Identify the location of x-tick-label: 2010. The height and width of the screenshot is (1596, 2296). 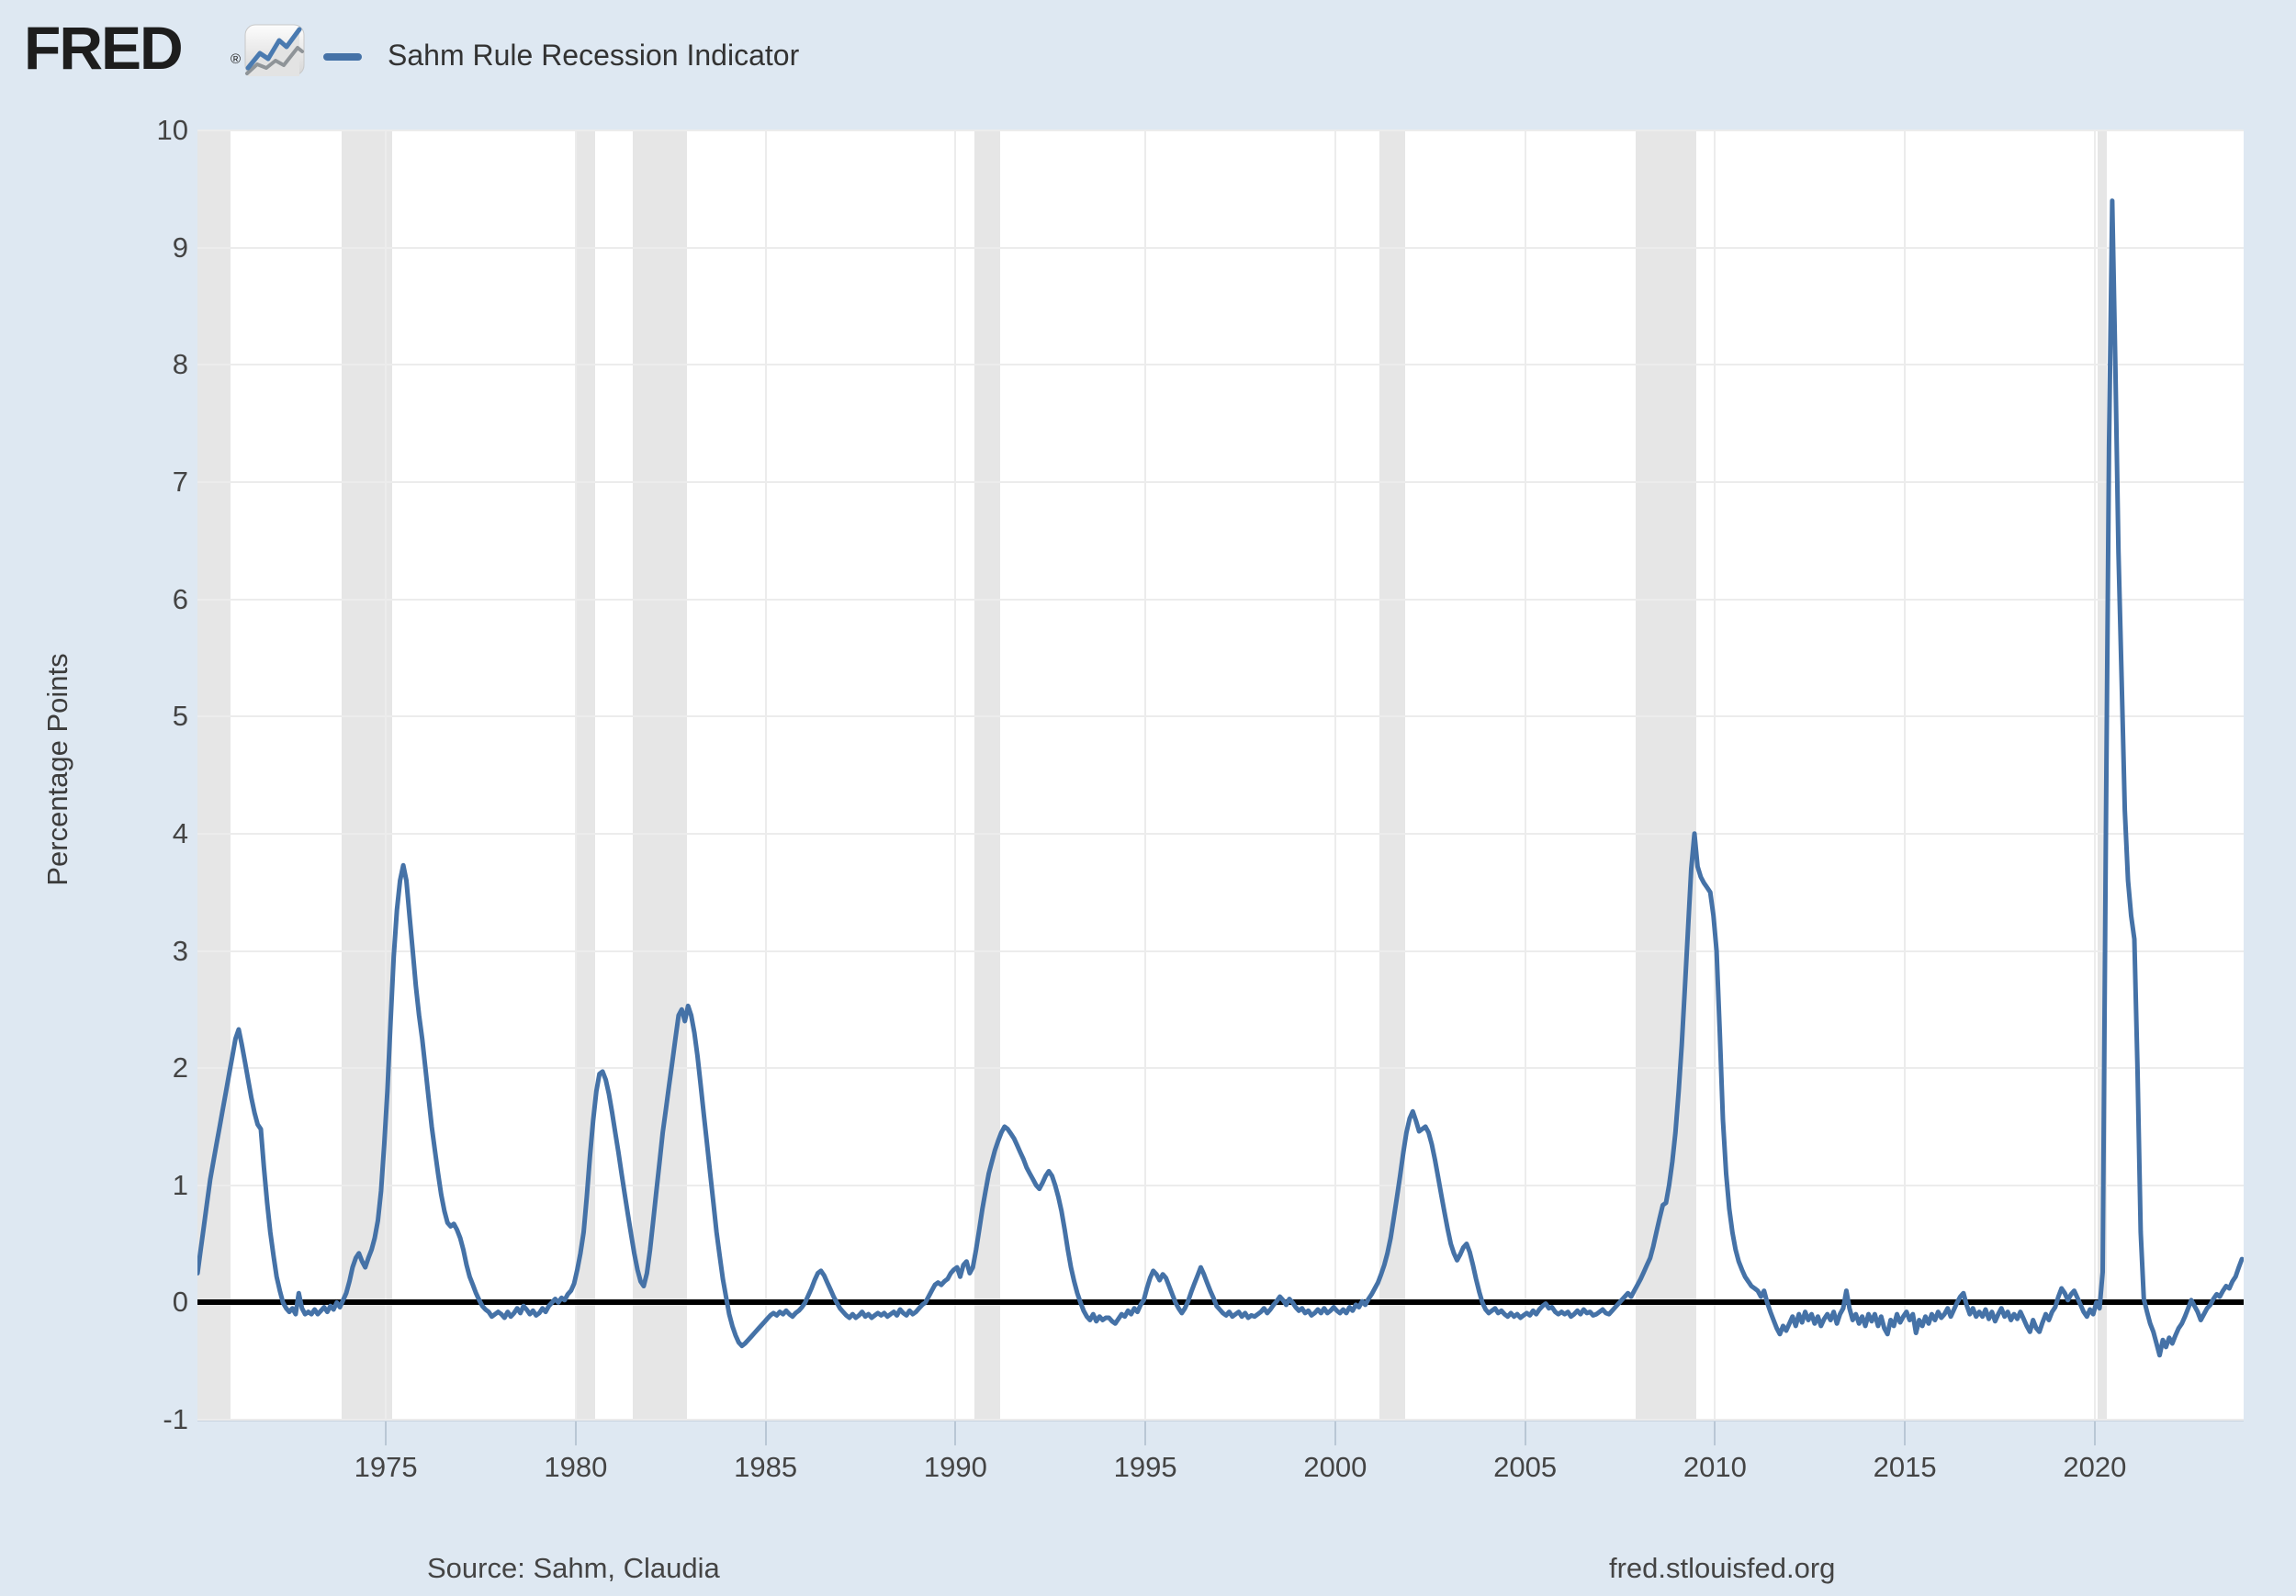
(1715, 1467).